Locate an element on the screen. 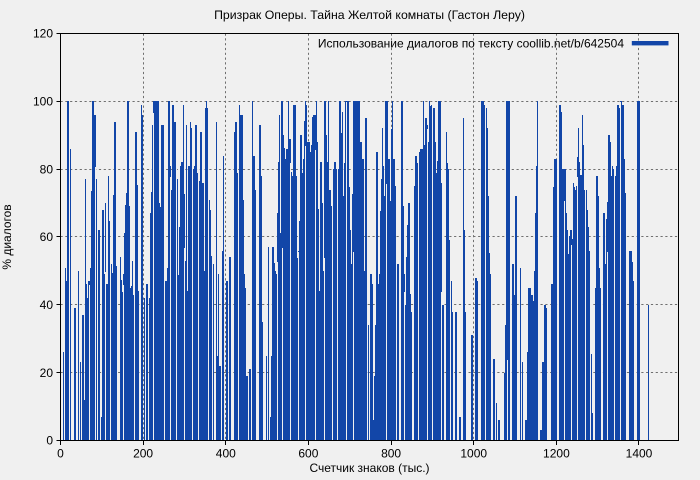 This screenshot has height=480, width=700. svg-text: 120 is located at coordinates (43, 34).